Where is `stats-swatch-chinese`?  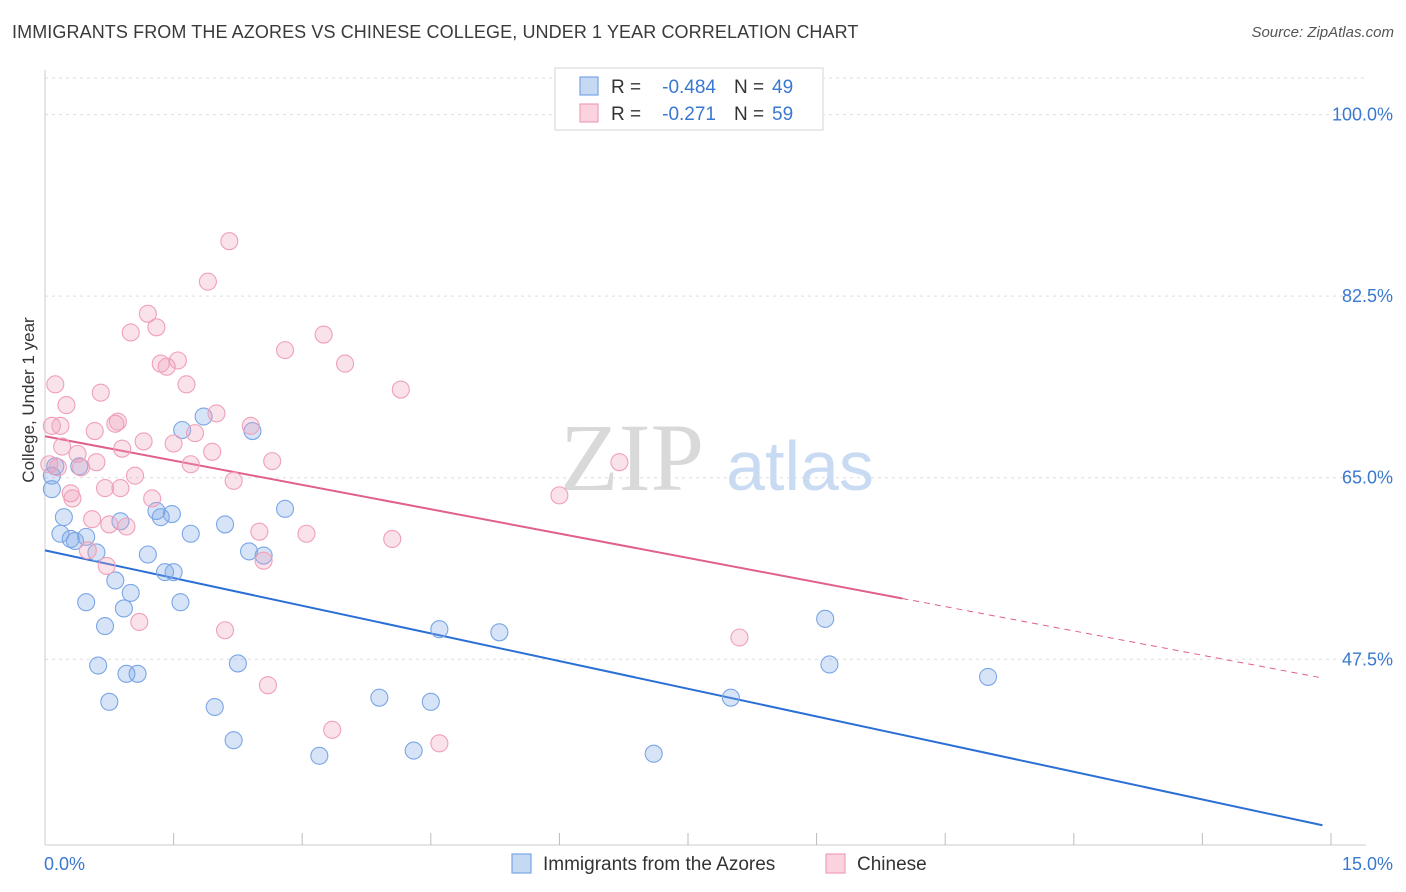 stats-swatch-chinese is located at coordinates (589, 113).